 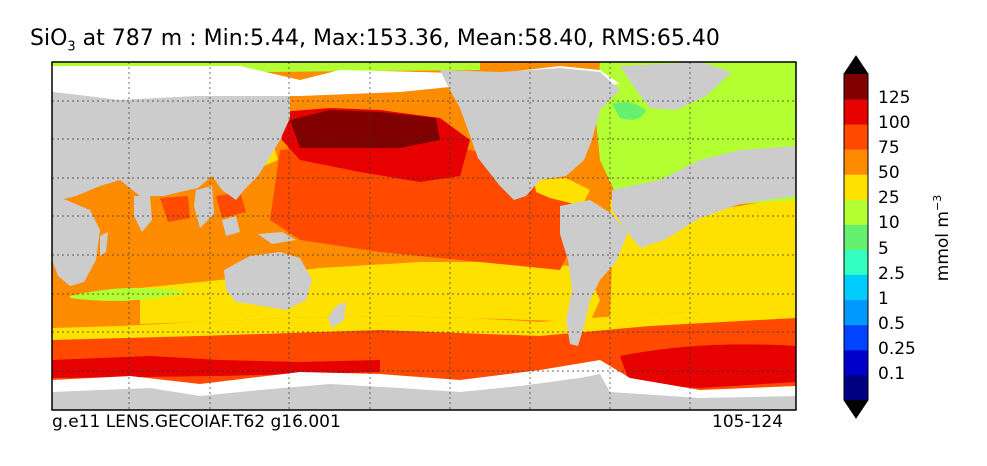 I want to click on indian-ocean-green-patch, so click(x=129, y=294).